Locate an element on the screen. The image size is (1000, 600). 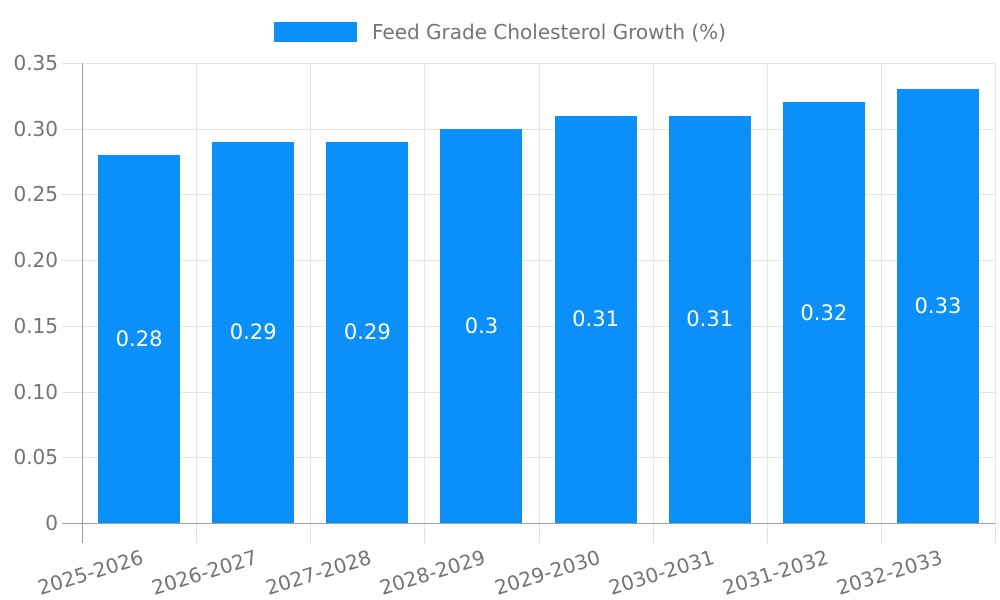
bar-2027-2028 is located at coordinates (367, 332).